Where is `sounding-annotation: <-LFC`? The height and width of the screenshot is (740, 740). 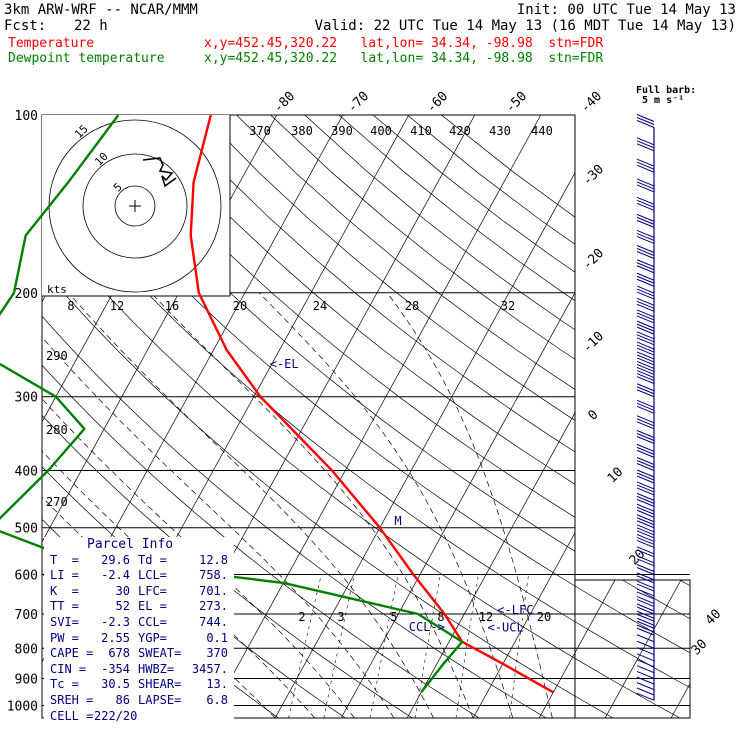 sounding-annotation: <-LFC is located at coordinates (515, 610).